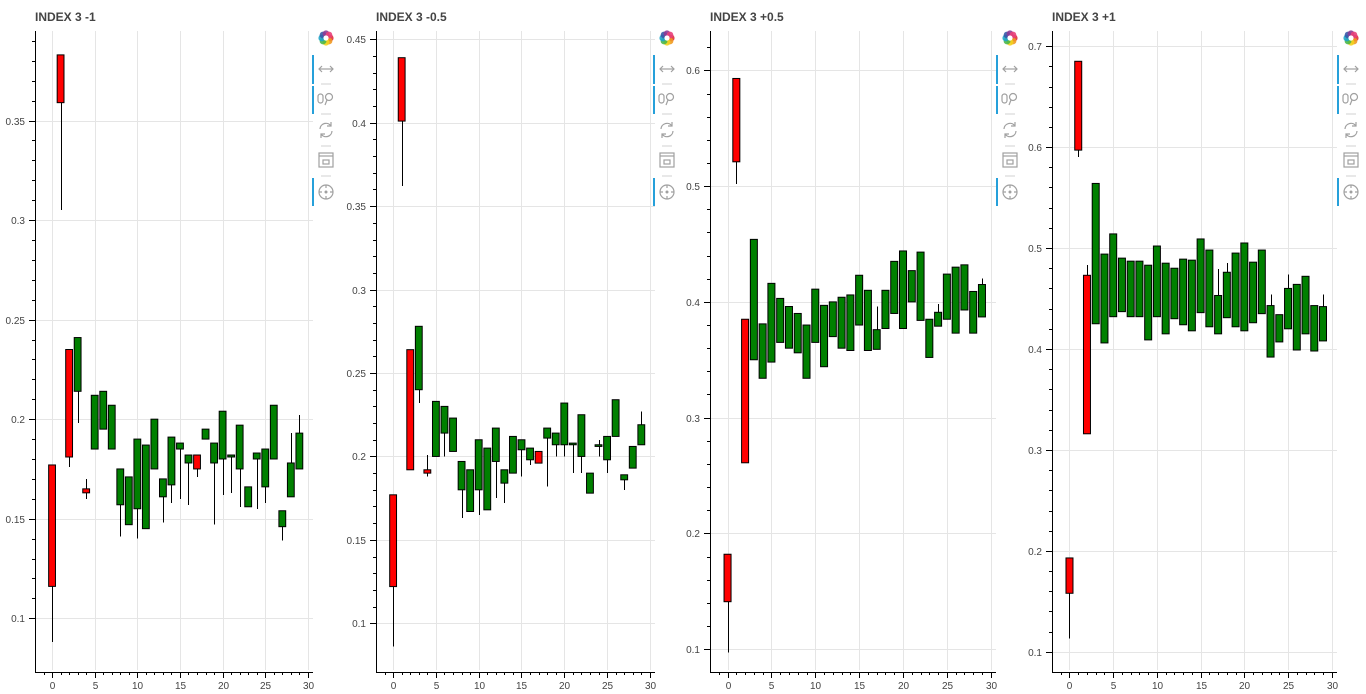 This screenshot has height=694, width=1366. Describe the element at coordinates (693, 650) in the screenshot. I see `y-tick-label: 0.1` at that location.